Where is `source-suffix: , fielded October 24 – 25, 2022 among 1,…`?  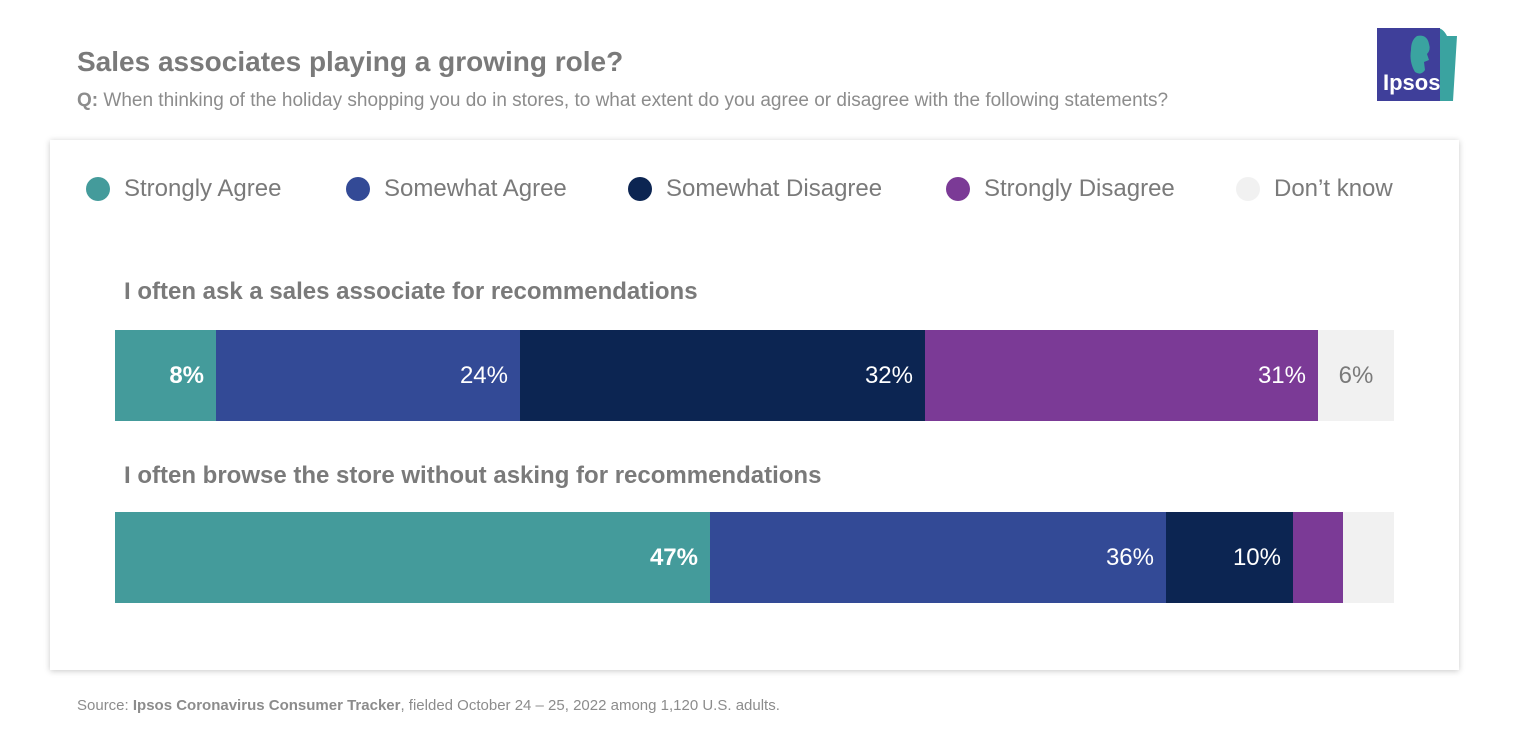 source-suffix: , fielded October 24 – 25, 2022 among 1,… is located at coordinates (590, 705).